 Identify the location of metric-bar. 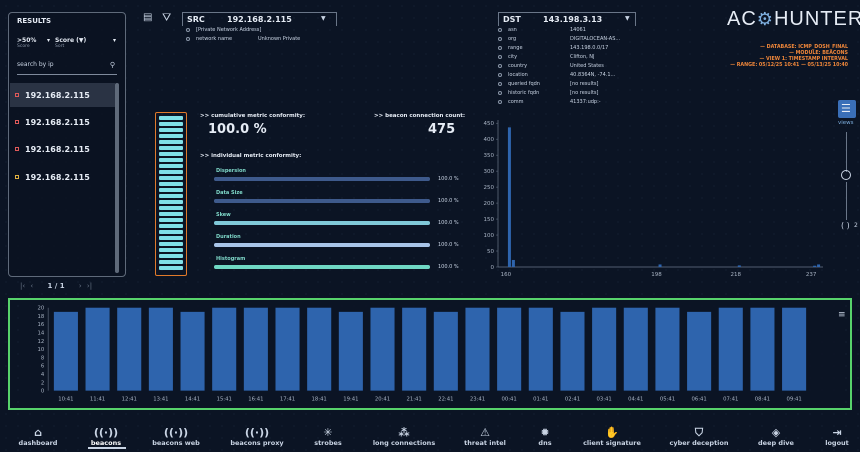
(322, 201).